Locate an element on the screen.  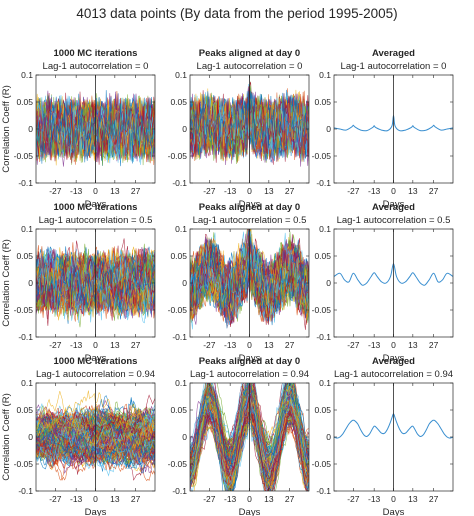
panel-subtitle: Lag-1 autocorrelation = 0.5 is located at coordinates (250, 220).